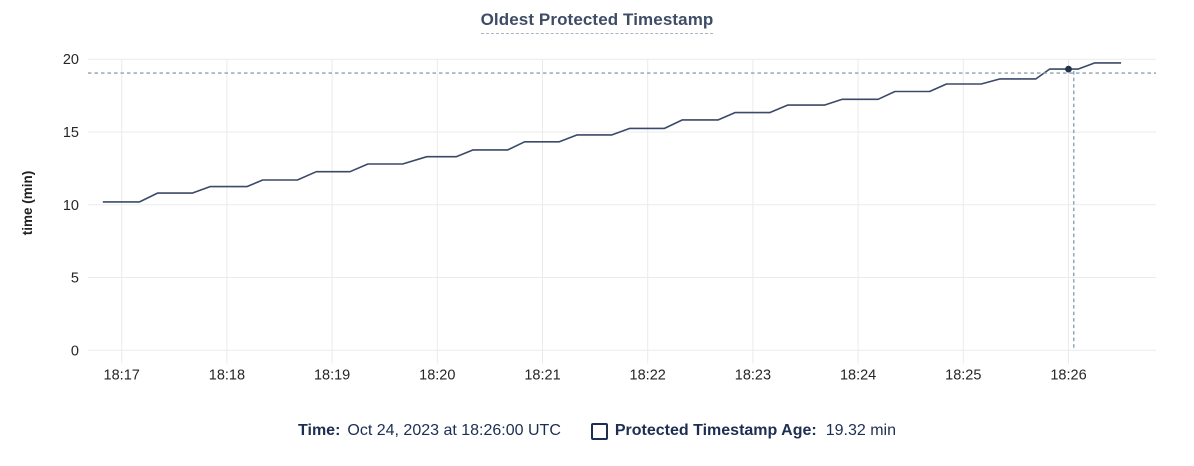  What do you see at coordinates (27, 203) in the screenshot?
I see `y-axis-label: time (min)` at bounding box center [27, 203].